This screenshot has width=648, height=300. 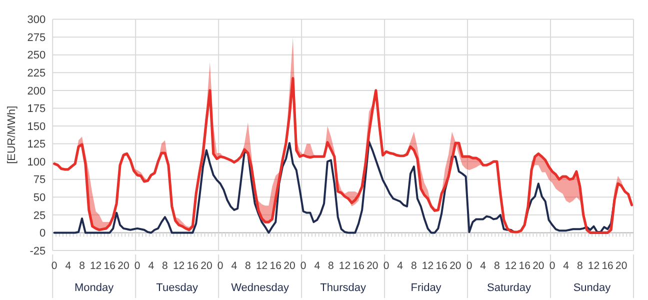 I want to click on text: Monday, so click(x=94, y=288).